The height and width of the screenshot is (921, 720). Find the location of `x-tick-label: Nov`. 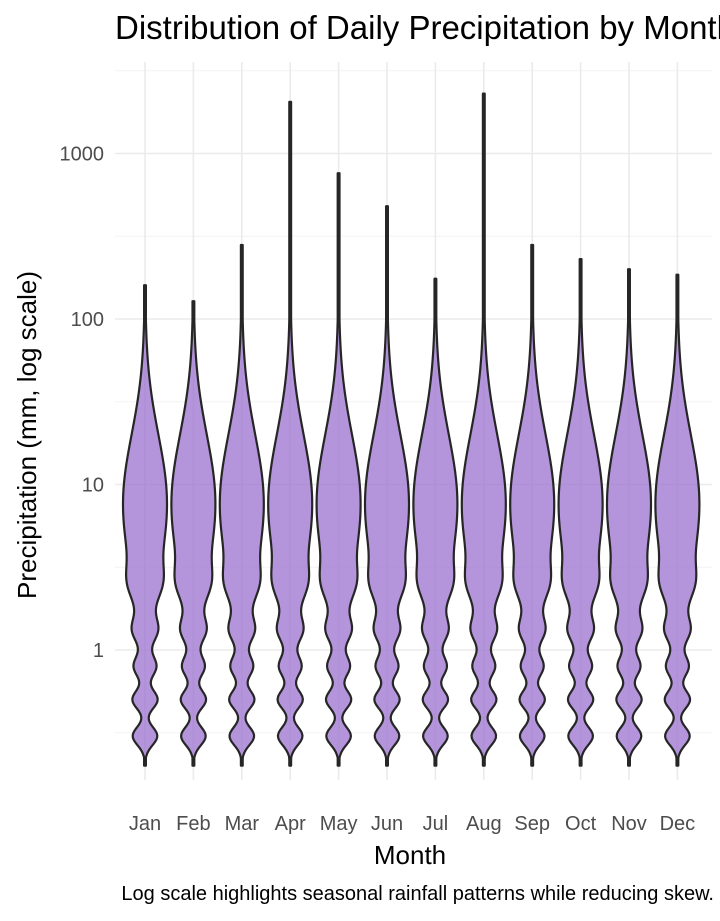

x-tick-label: Nov is located at coordinates (629, 824).